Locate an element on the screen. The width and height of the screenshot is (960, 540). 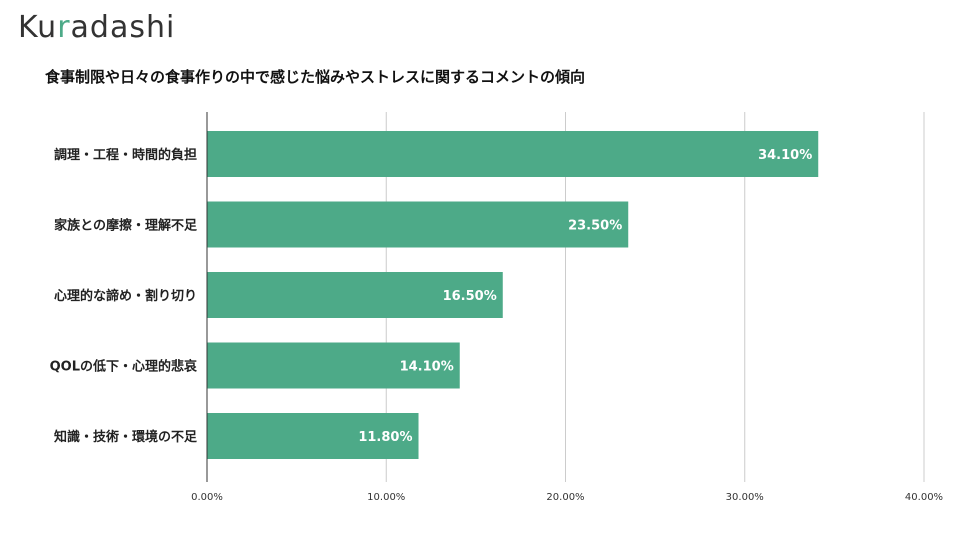
category-label-1: 家族との摩擦・理解不足 is located at coordinates (126, 226).